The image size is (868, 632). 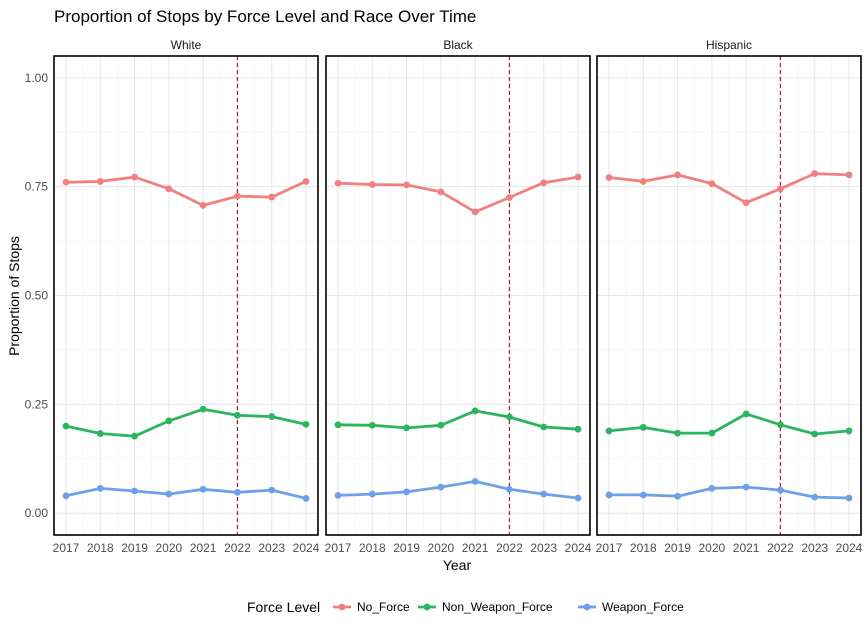 What do you see at coordinates (186, 45) in the screenshot?
I see `facet-strip-label: White` at bounding box center [186, 45].